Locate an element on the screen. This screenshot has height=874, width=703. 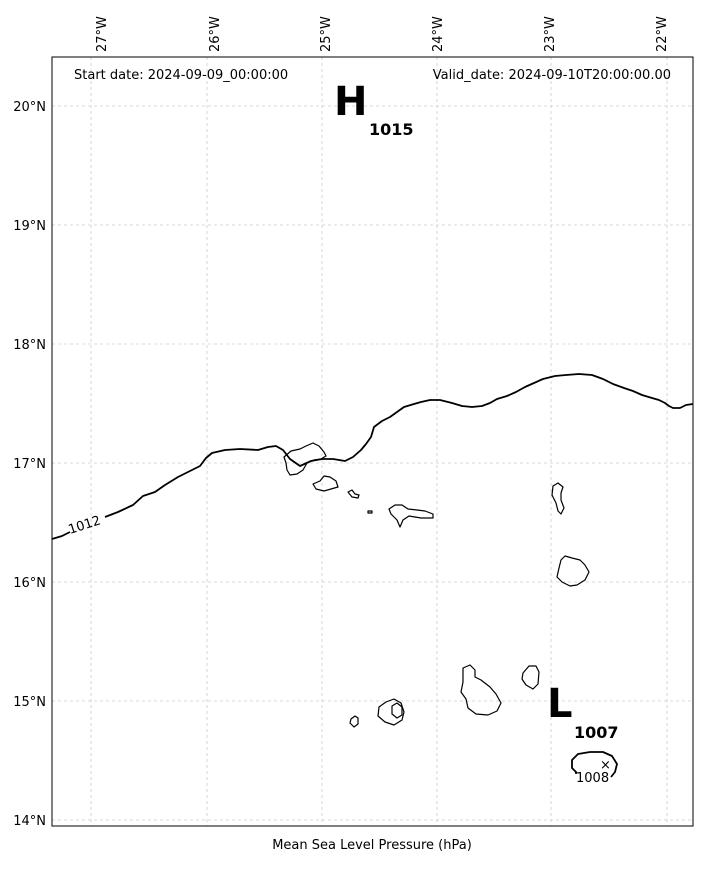
lon-label-24w: 24°W is located at coordinates (438, 34).